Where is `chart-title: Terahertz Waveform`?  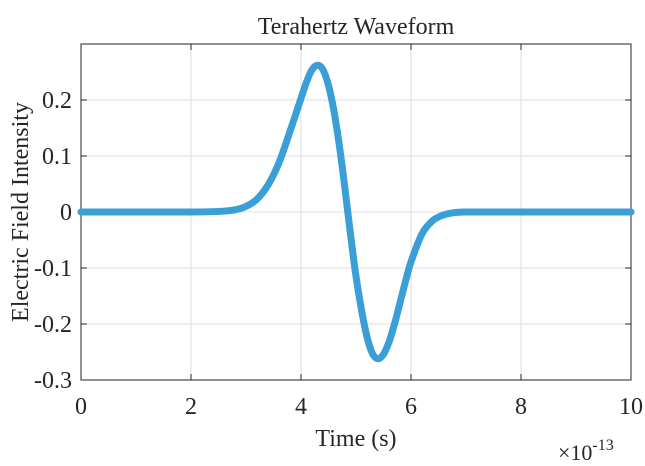 chart-title: Terahertz Waveform is located at coordinates (356, 27).